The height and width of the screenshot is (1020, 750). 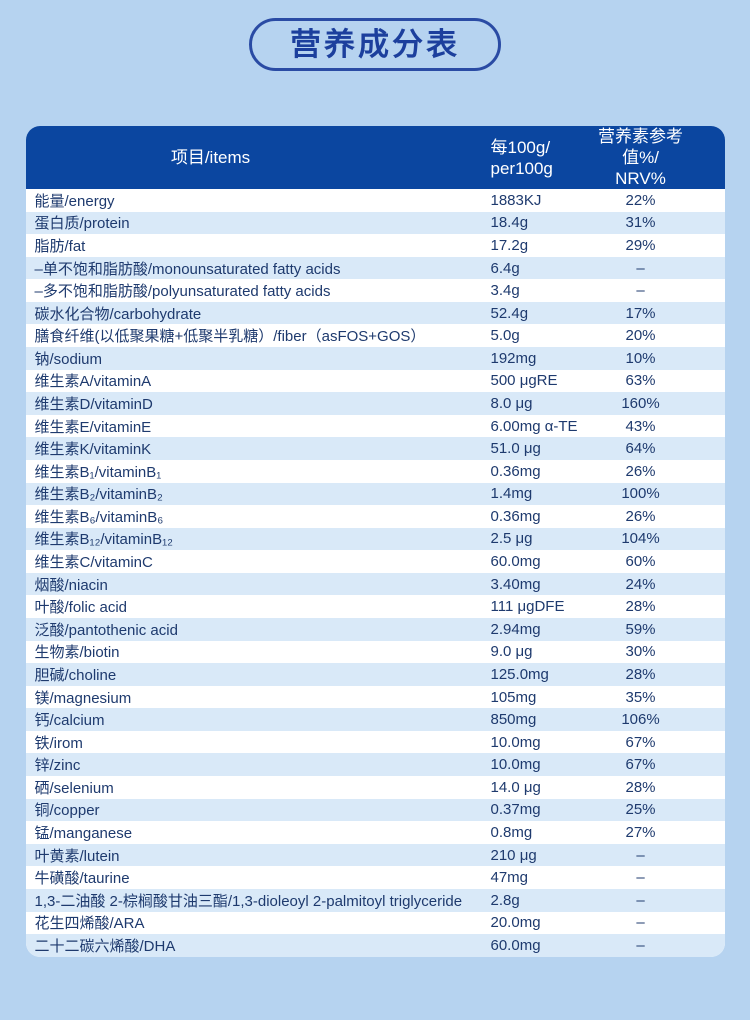 What do you see at coordinates (375, 719) in the screenshot?
I see `table-row: 钙/calcium 850mg 106%` at bounding box center [375, 719].